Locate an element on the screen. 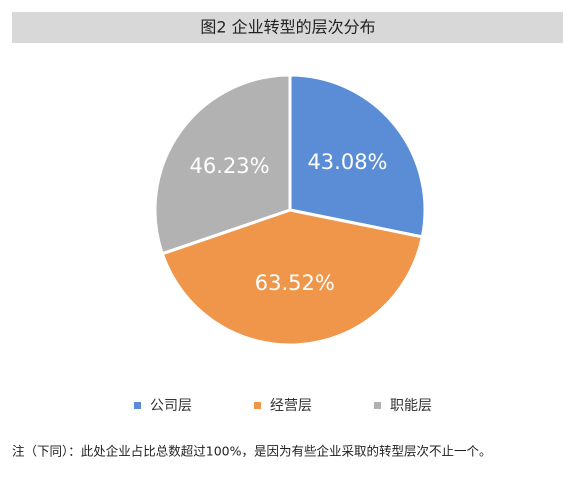 This screenshot has width=570, height=483. data-label: 43.08% is located at coordinates (347, 162).